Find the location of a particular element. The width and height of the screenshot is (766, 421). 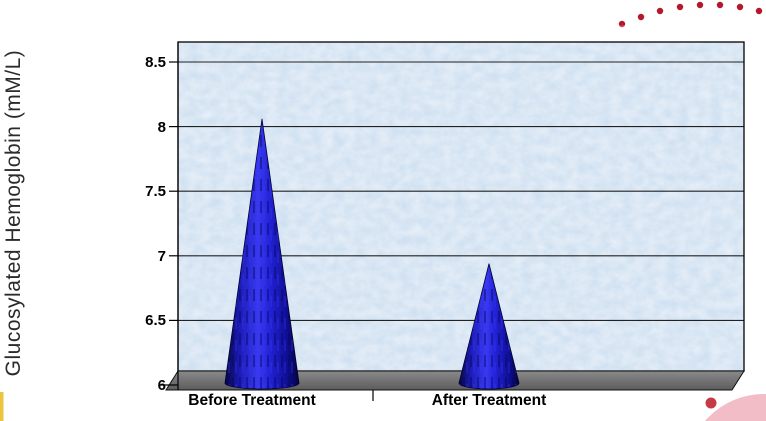

y-tick-label: 7.5 is located at coordinates (155, 191).